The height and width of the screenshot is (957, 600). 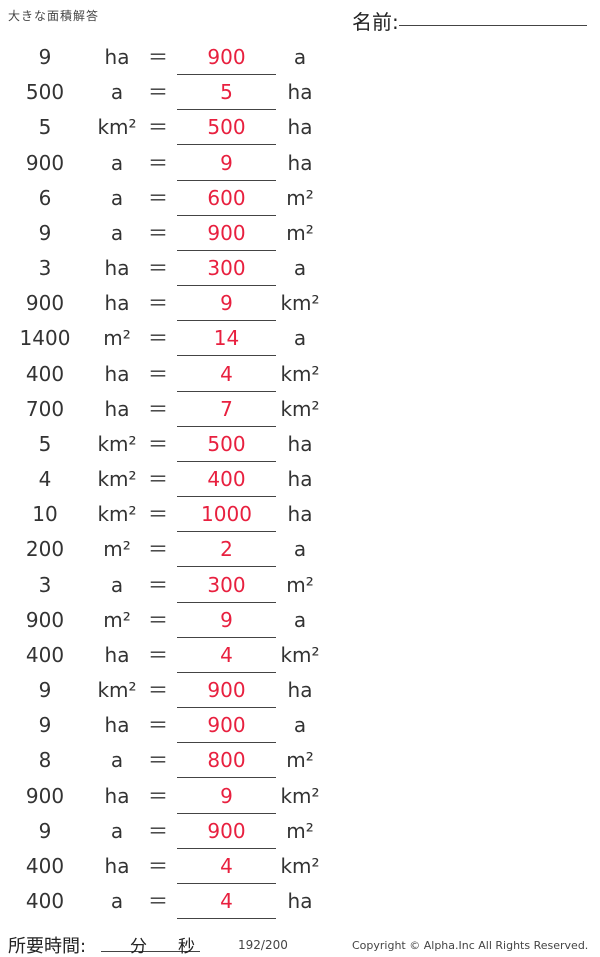 I want to click on time-field-line, so click(x=150, y=951).